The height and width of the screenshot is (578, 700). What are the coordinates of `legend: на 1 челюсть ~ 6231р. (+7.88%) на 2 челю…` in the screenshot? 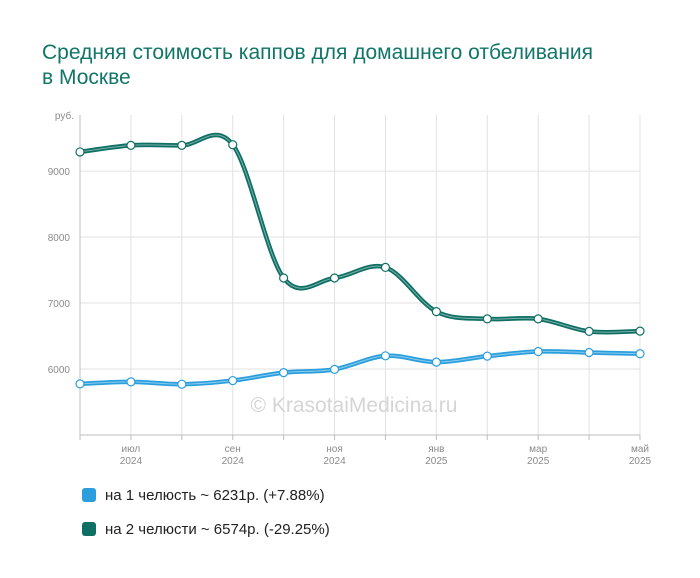 It's located at (206, 518).